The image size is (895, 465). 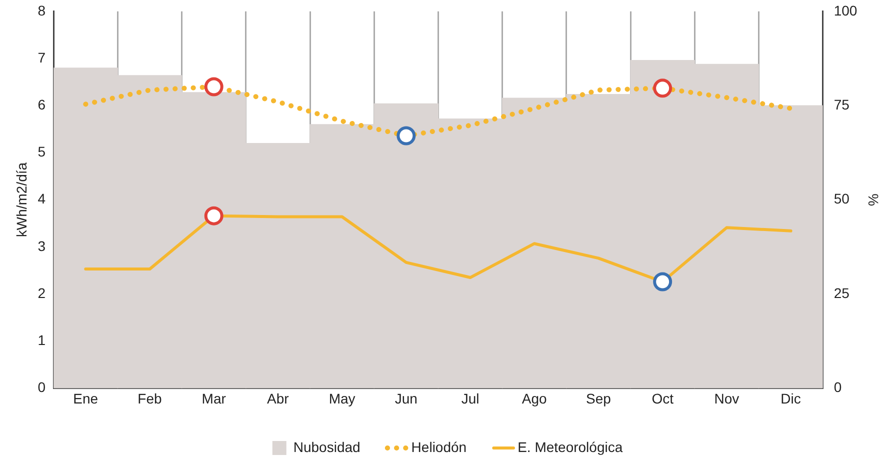 What do you see at coordinates (42, 57) in the screenshot?
I see `y-tick-label: 7` at bounding box center [42, 57].